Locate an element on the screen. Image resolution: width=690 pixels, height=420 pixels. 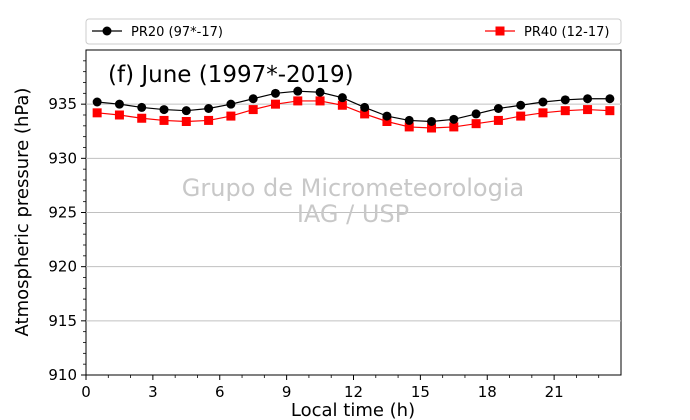
x-tick-label: 15 is located at coordinates (420, 392).